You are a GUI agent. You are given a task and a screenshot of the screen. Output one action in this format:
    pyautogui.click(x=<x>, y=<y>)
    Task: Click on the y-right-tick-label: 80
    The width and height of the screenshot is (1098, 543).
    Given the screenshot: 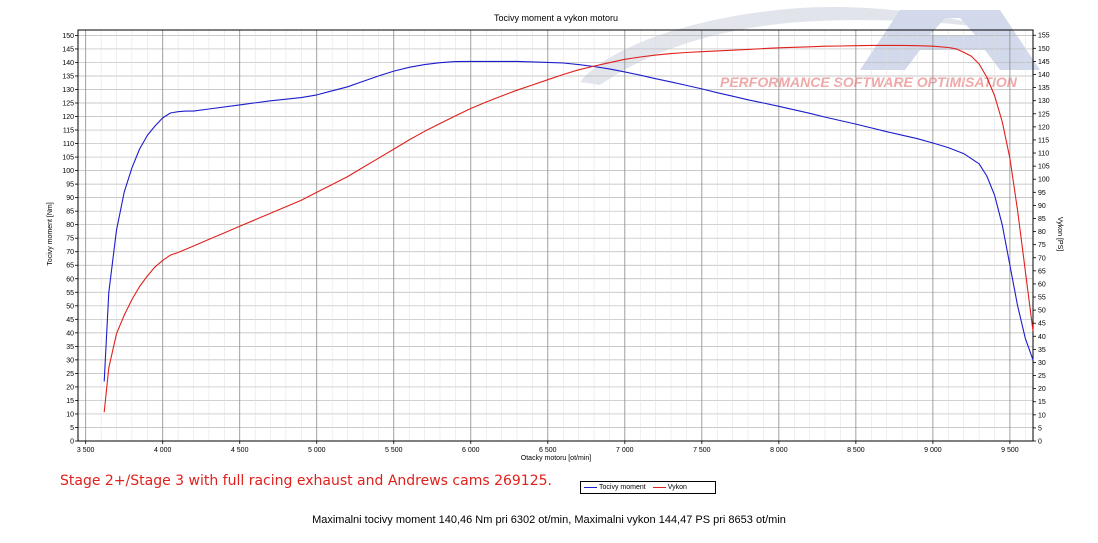 What is the action you would take?
    pyautogui.click(x=1042, y=232)
    